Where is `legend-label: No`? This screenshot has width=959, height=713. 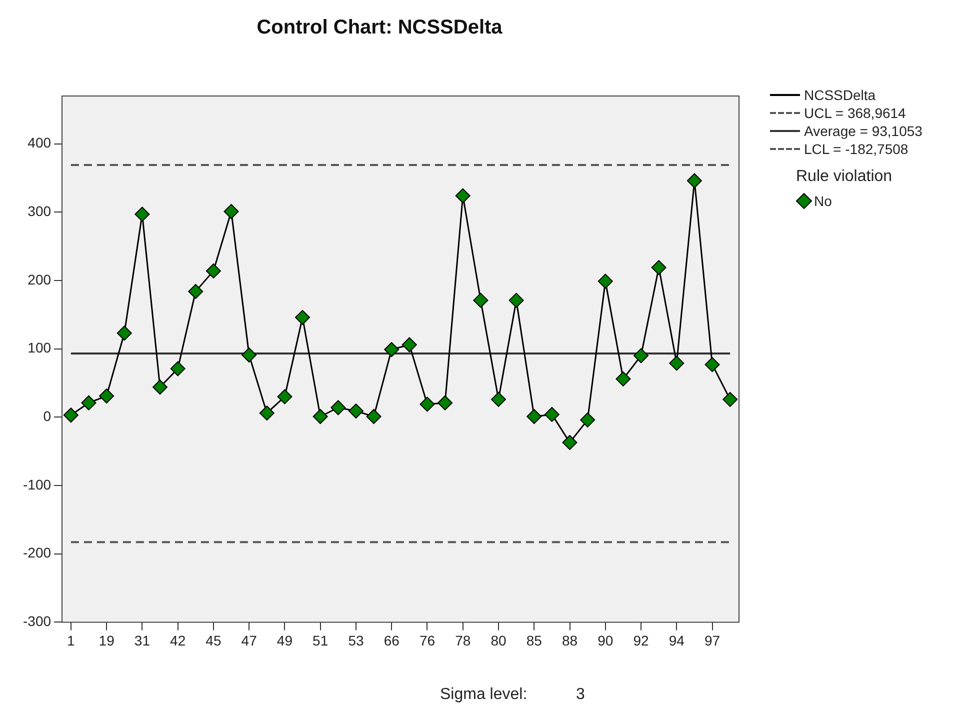 legend-label: No is located at coordinates (823, 201).